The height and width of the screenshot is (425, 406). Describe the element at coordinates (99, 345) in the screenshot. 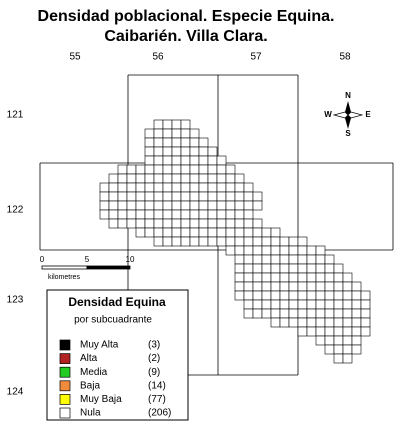

I see `legend-label: Muy Alta` at that location.